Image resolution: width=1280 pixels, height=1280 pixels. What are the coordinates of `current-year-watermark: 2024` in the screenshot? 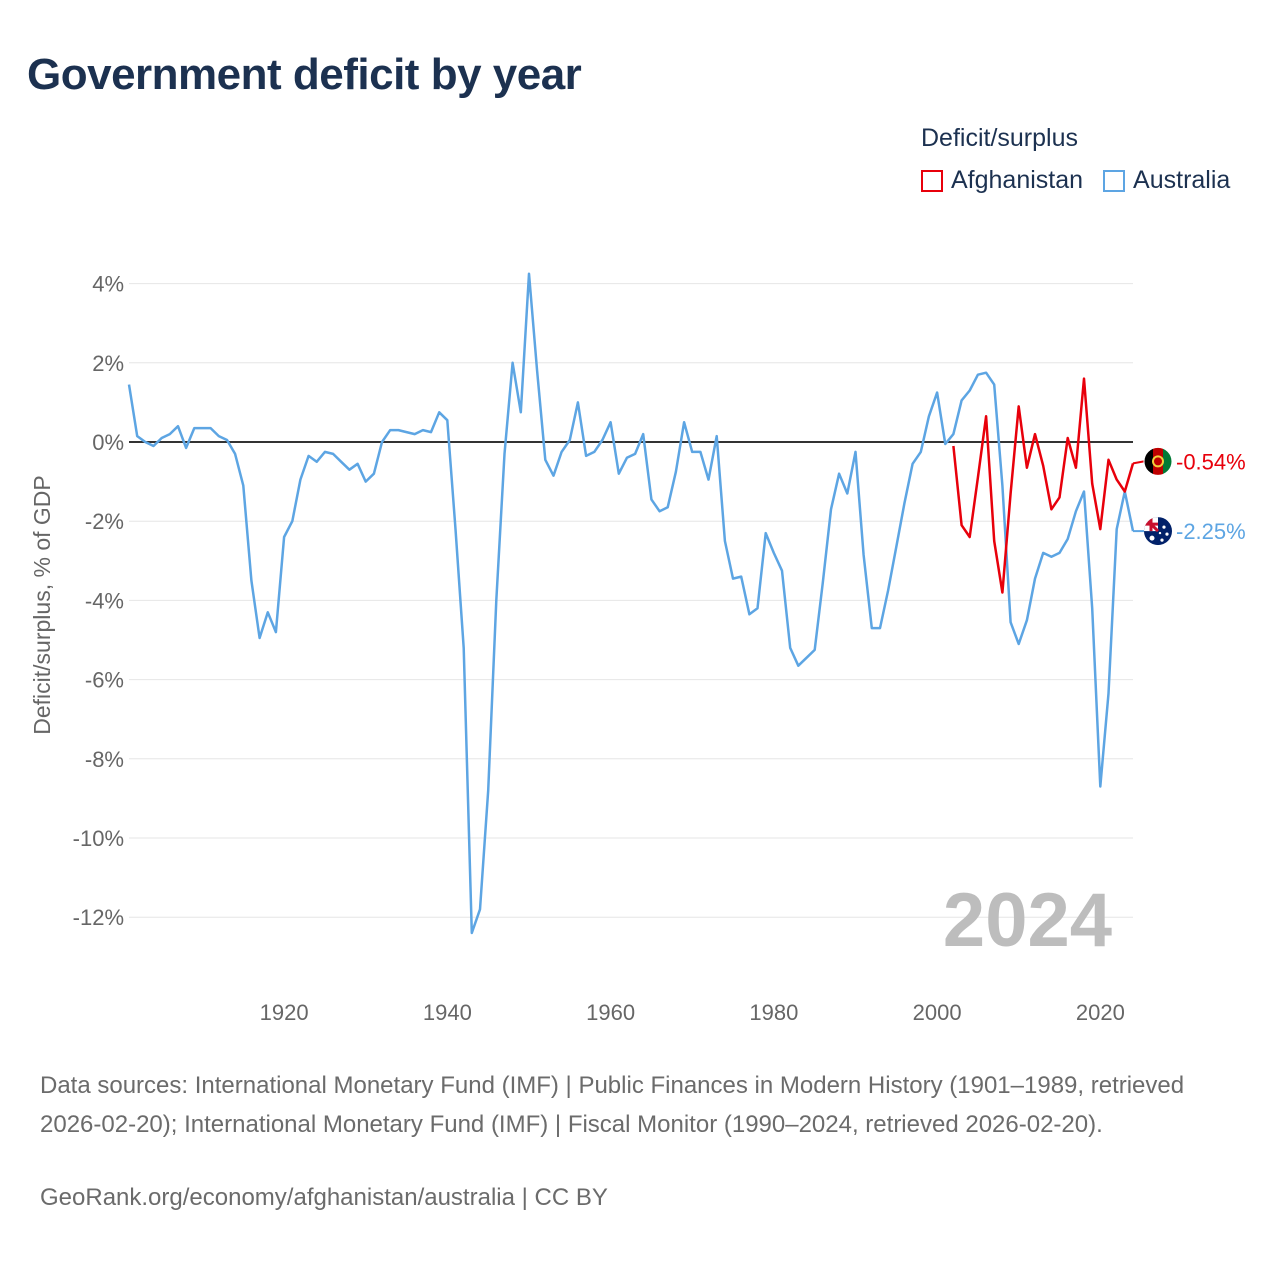 It's located at (1027, 920).